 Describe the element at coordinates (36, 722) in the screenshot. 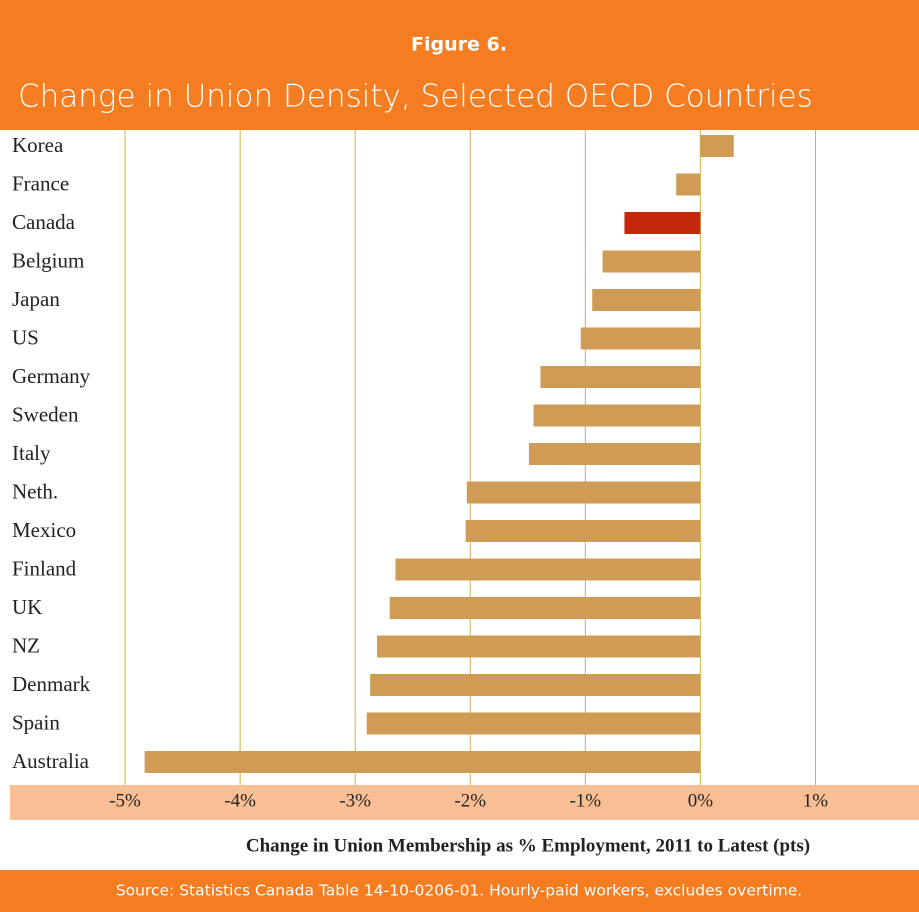

I see `y-tick-label: Spain` at that location.